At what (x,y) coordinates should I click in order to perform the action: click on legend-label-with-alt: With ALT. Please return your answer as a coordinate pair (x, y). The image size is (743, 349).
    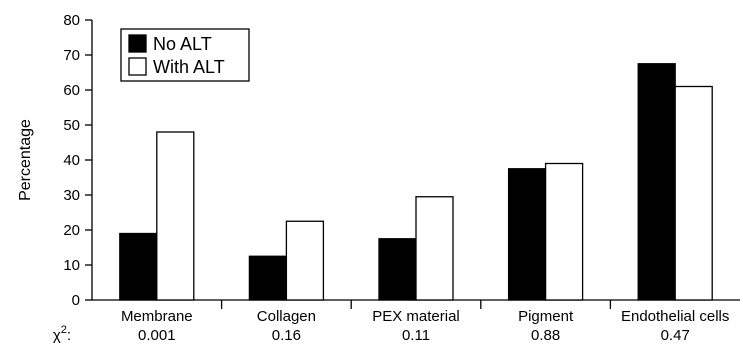
    Looking at the image, I should click on (189, 67).